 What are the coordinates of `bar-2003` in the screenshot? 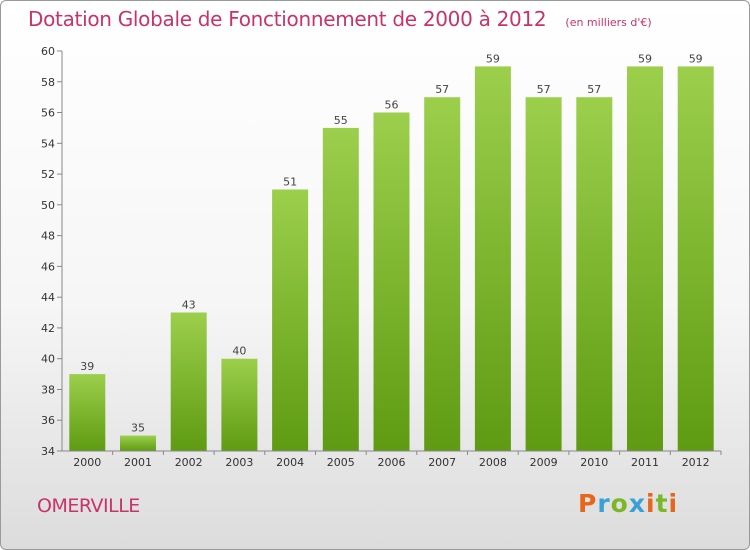 It's located at (239, 404).